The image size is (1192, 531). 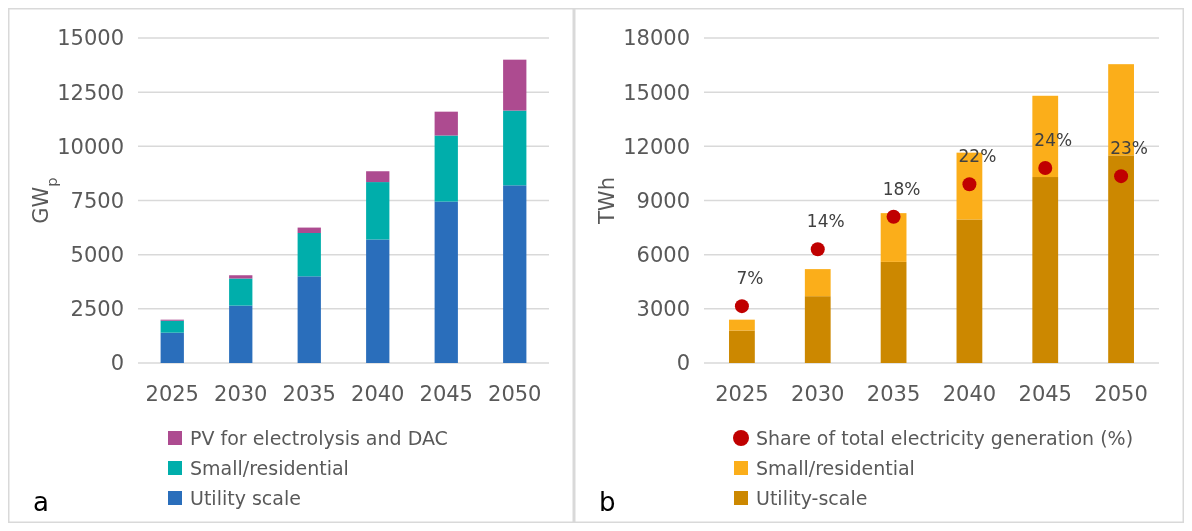 What do you see at coordinates (663, 309) in the screenshot?
I see `y-tick-label: 3000` at bounding box center [663, 309].